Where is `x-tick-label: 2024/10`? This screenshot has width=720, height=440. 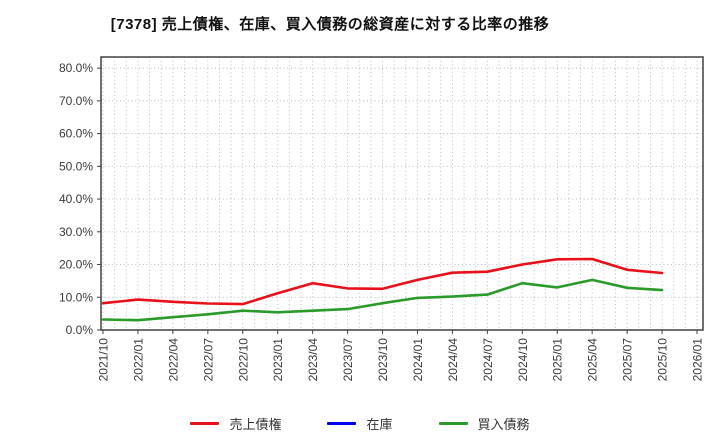 x-tick-label: 2024/10 is located at coordinates (523, 360).